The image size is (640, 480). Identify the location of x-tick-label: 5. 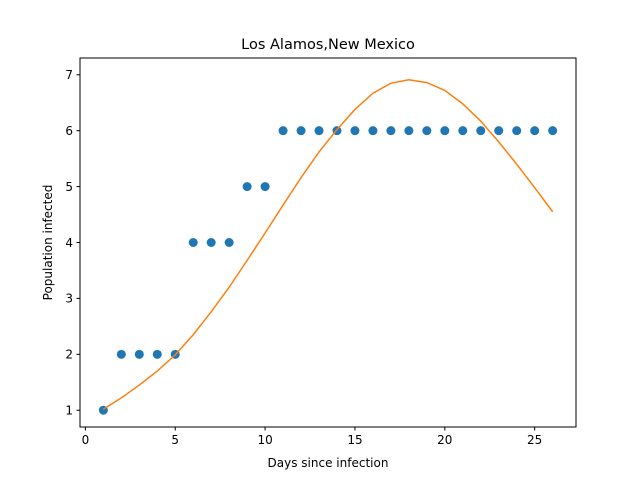
(175, 440).